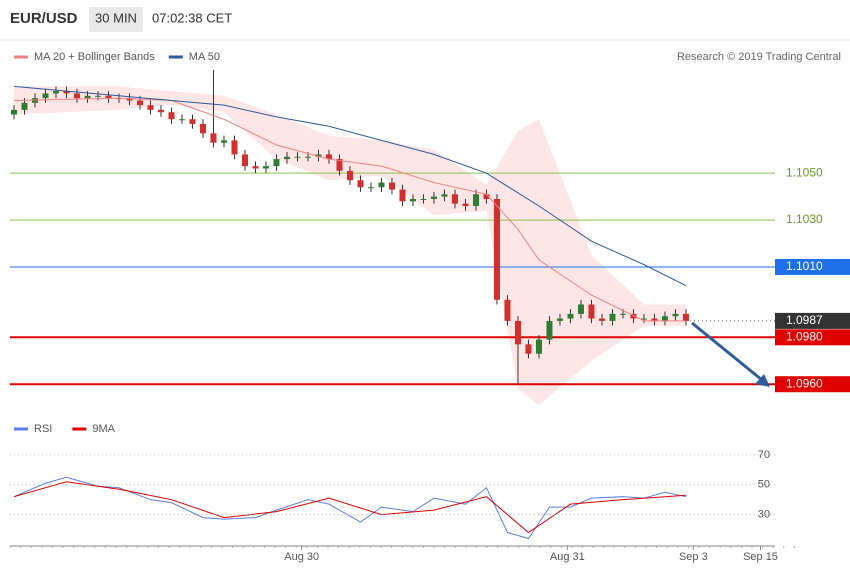 This screenshot has width=850, height=581. What do you see at coordinates (804, 383) in the screenshot?
I see `level-label: 1.0960` at bounding box center [804, 383].